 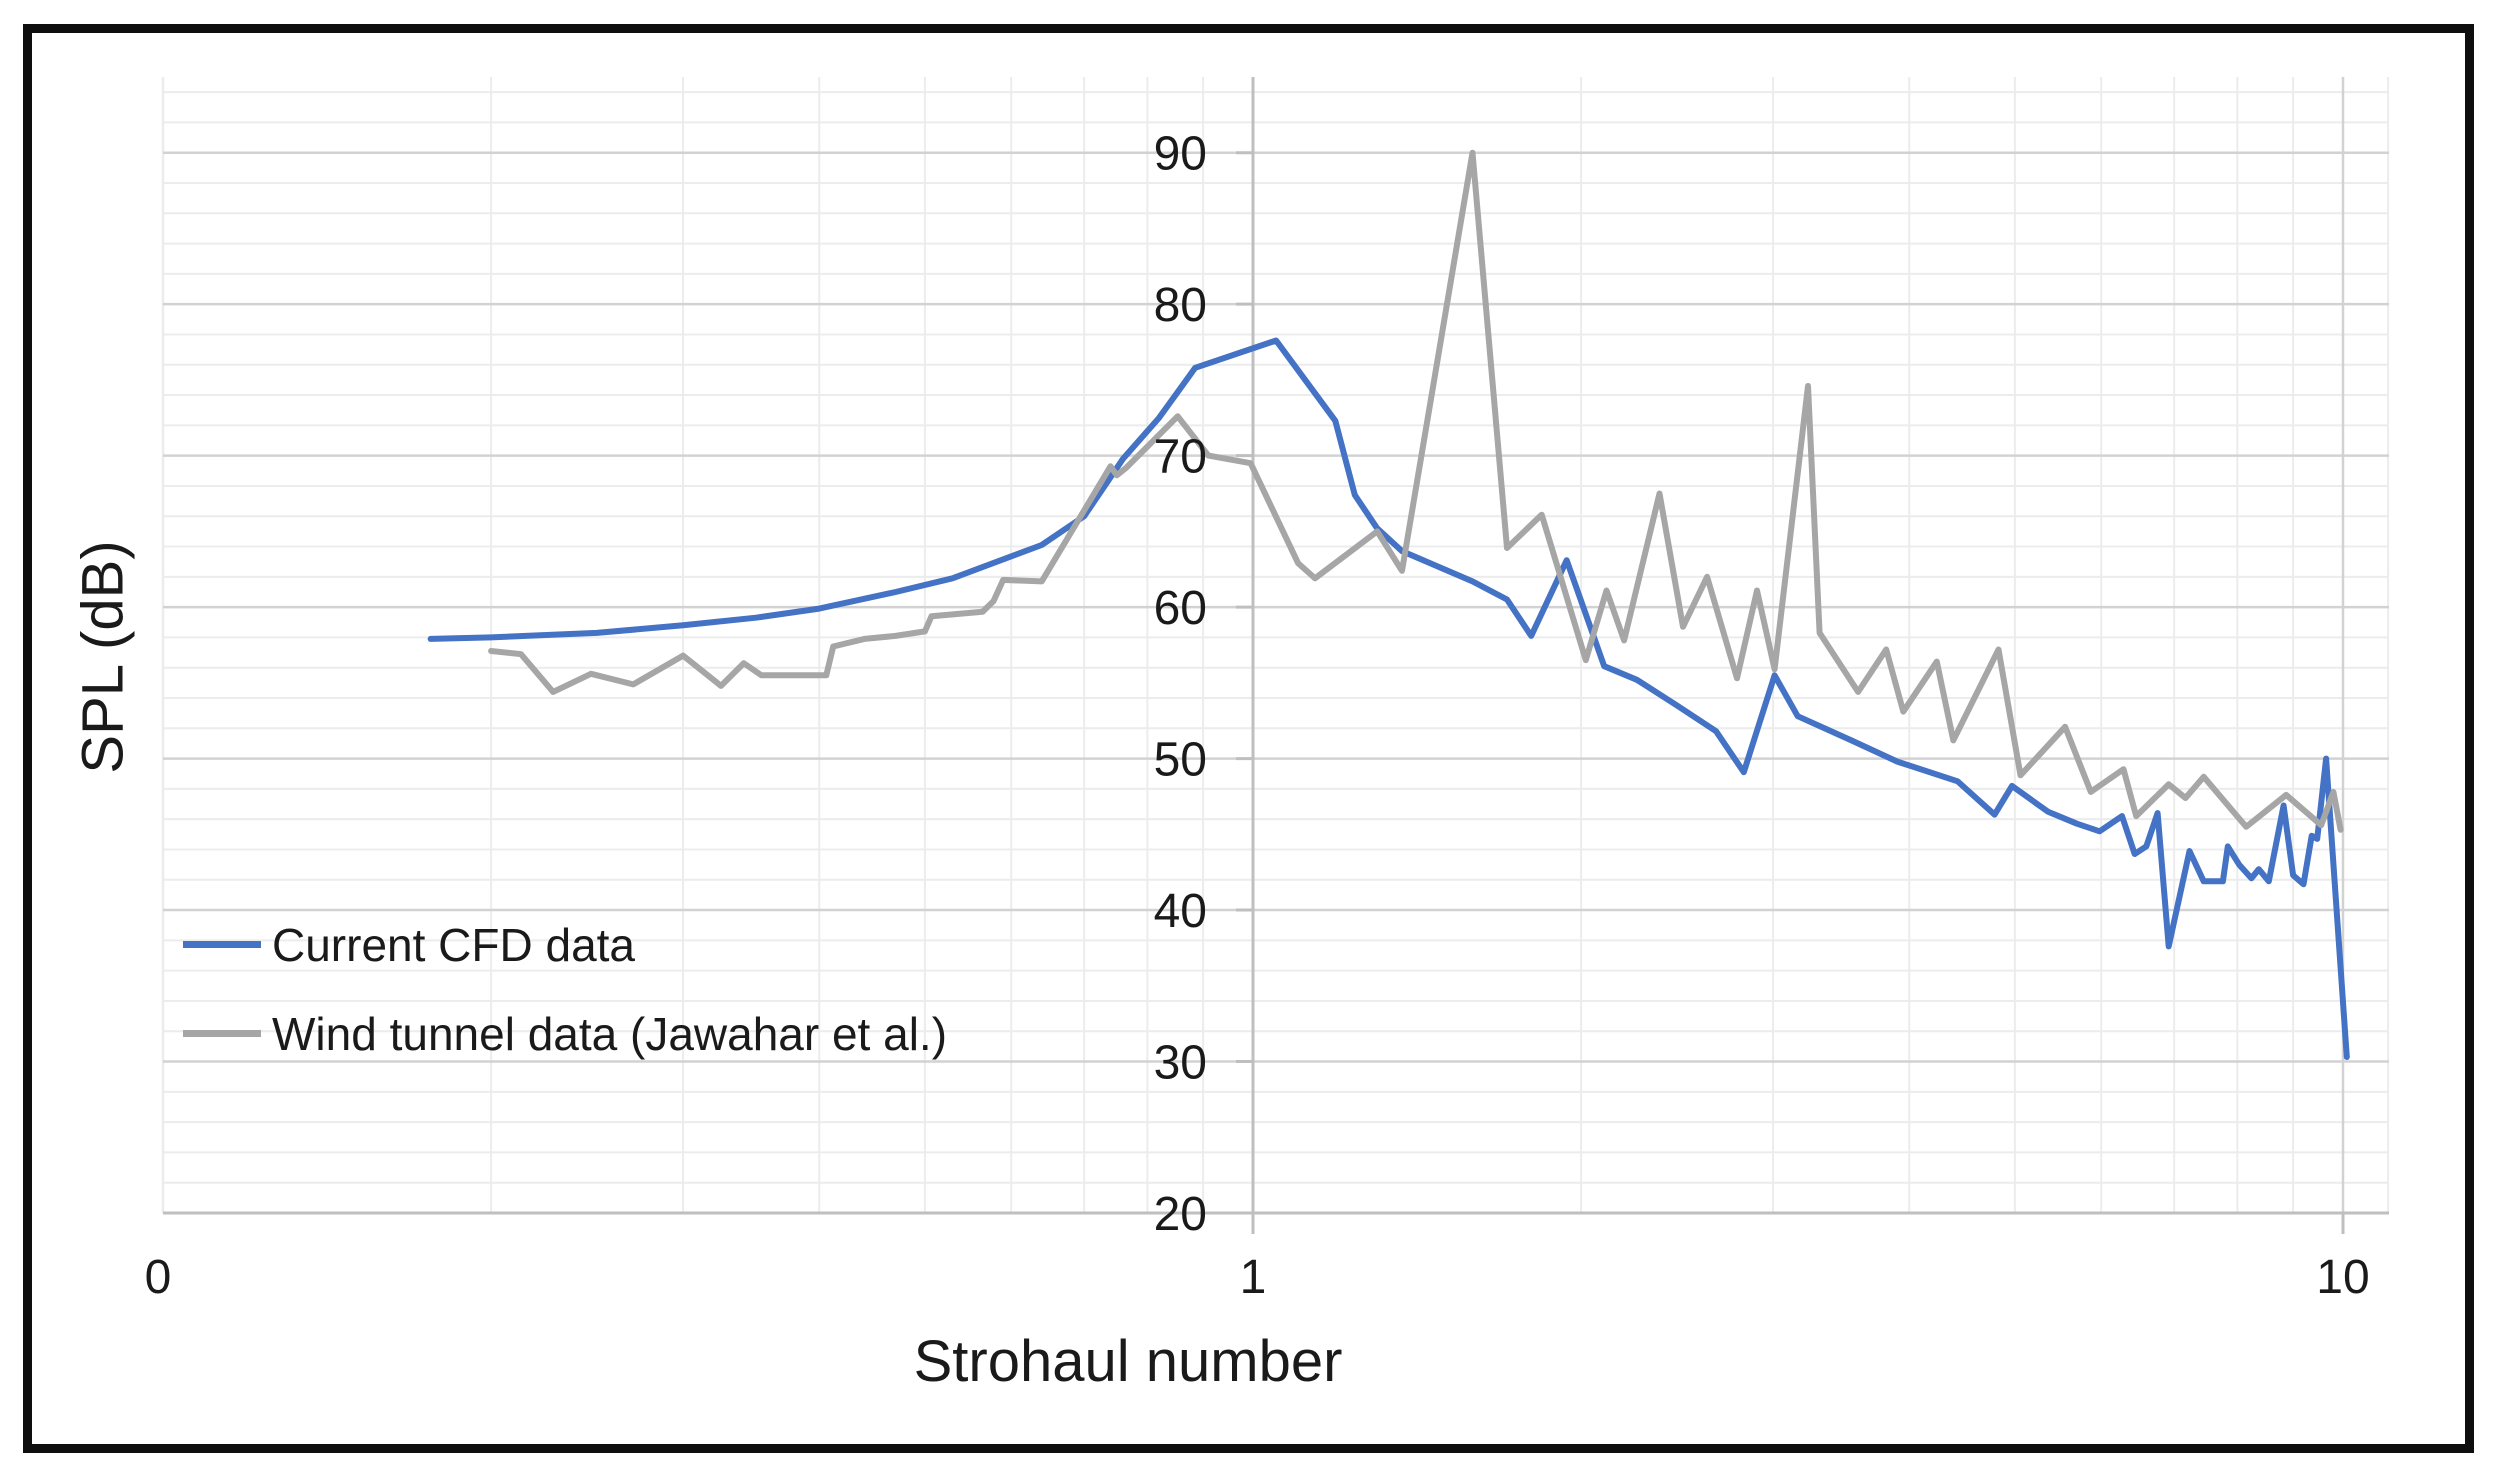 What do you see at coordinates (1180, 457) in the screenshot?
I see `y-tick-label: 70` at bounding box center [1180, 457].